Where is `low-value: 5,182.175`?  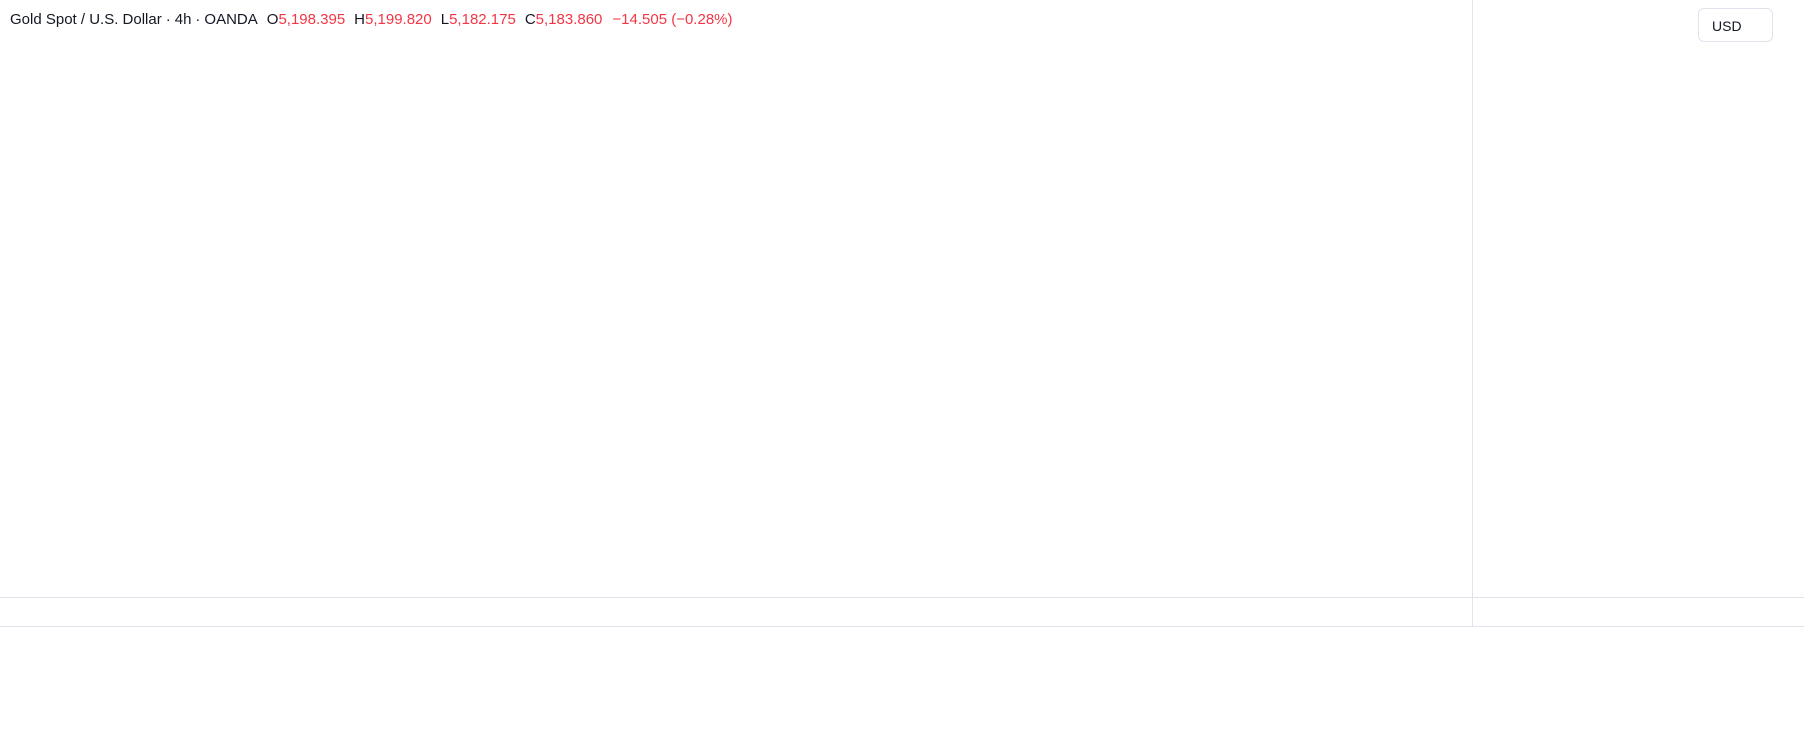
low-value: 5,182.175 is located at coordinates (482, 19).